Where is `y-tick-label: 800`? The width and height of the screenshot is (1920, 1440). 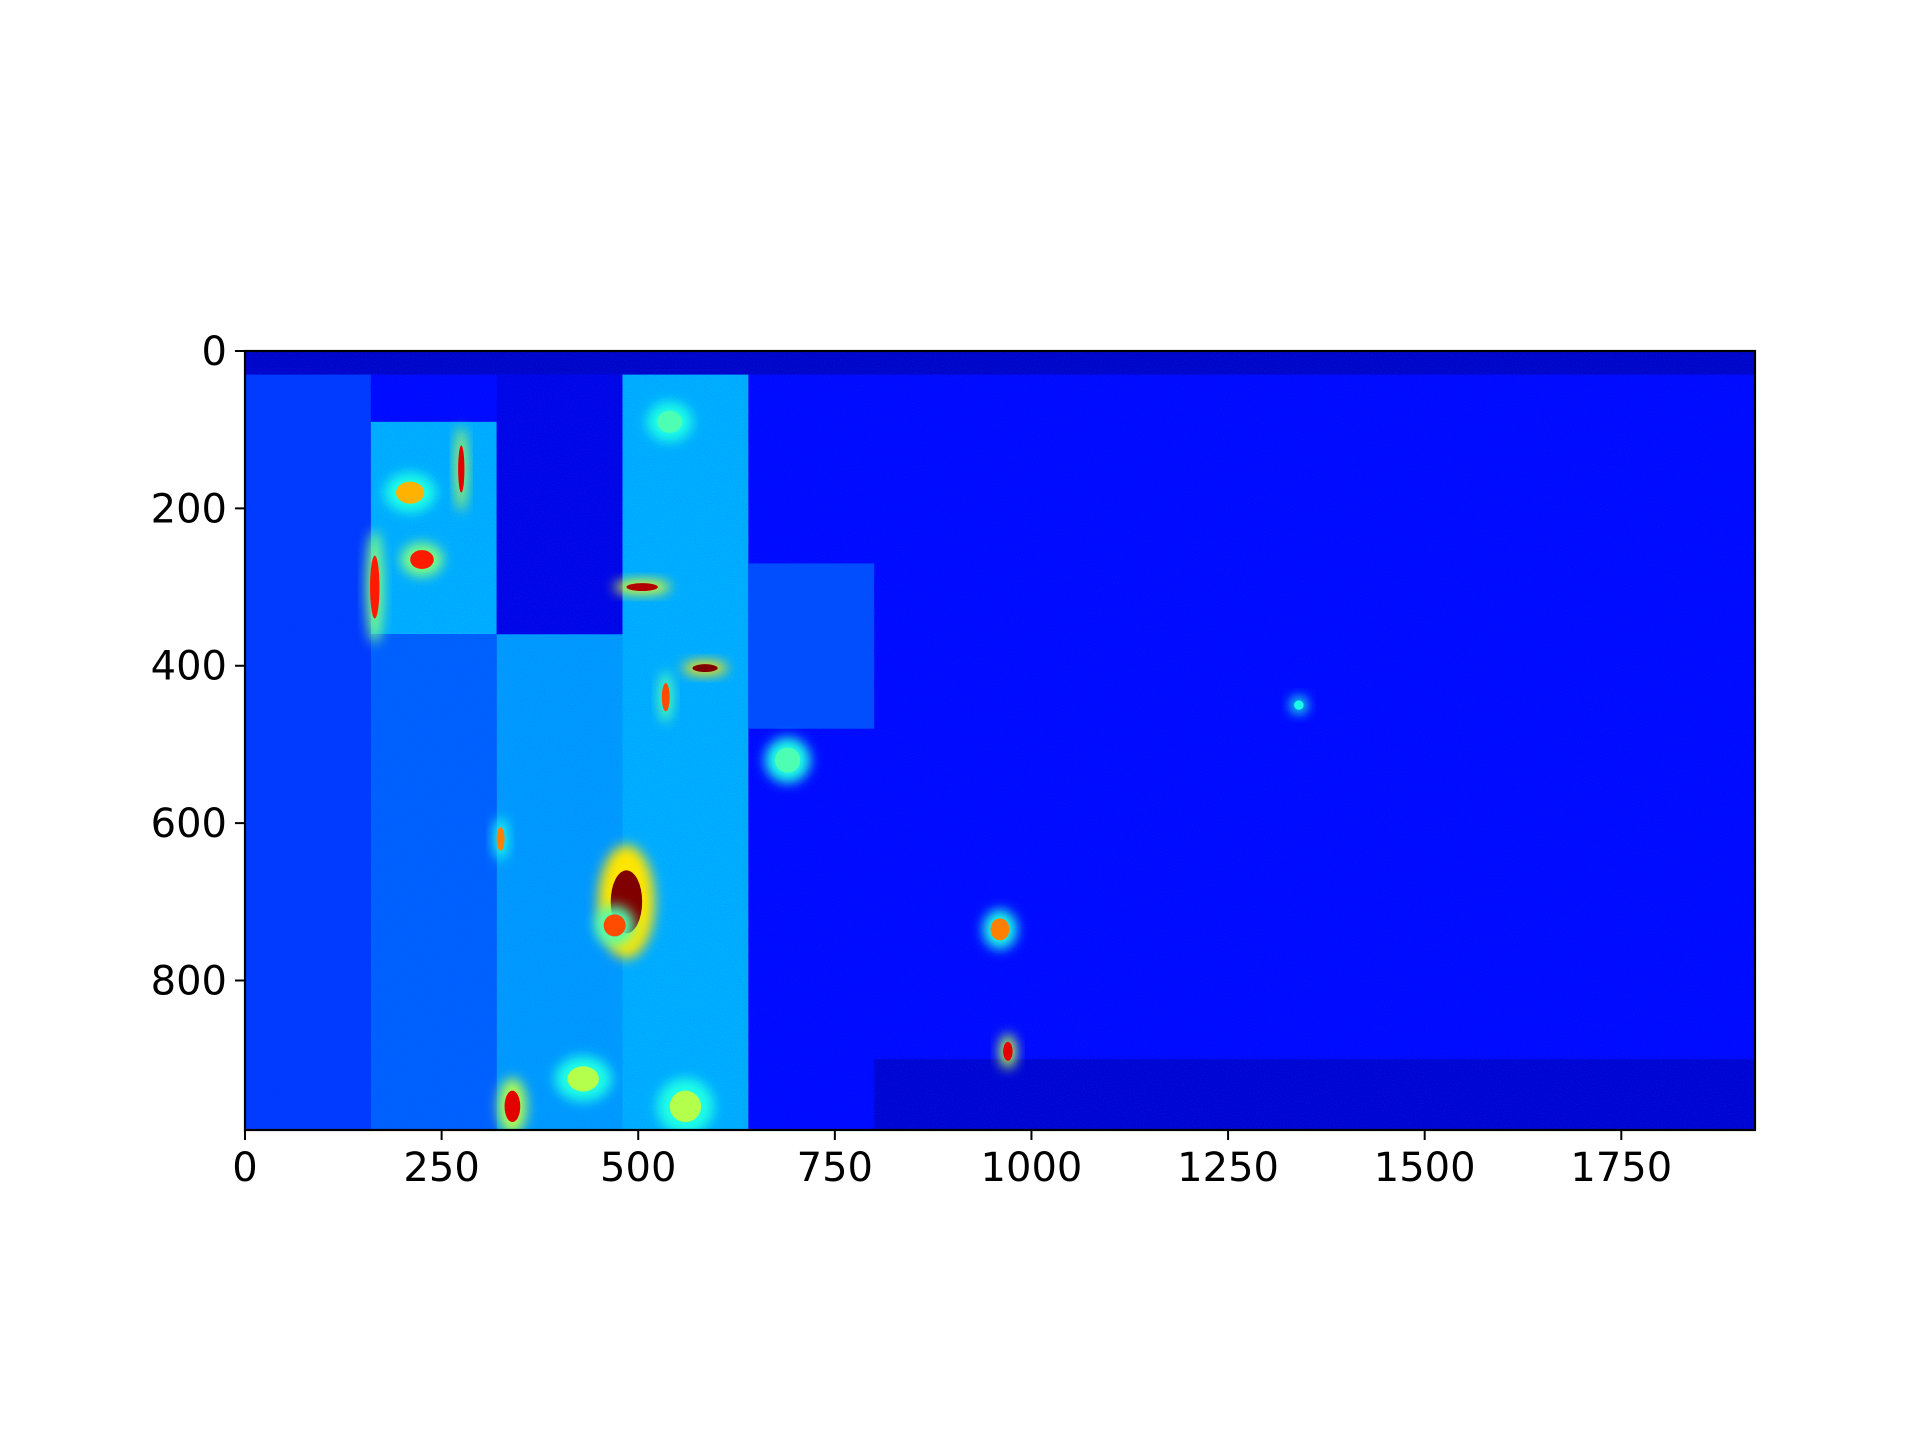
y-tick-label: 800 is located at coordinates (189, 981).